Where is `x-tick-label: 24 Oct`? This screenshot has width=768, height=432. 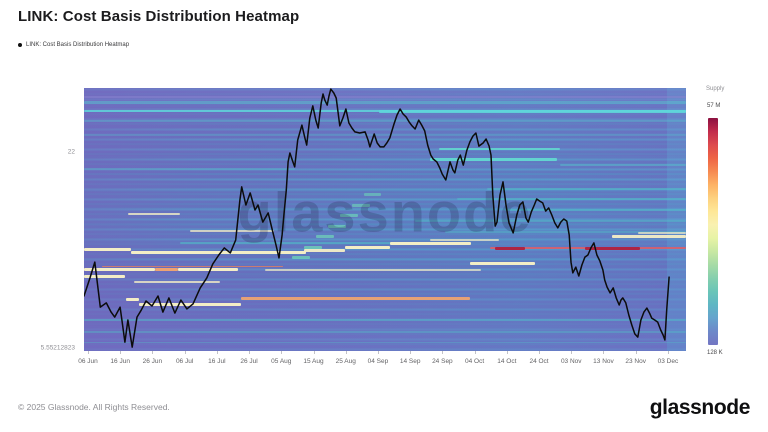
x-tick-label: 24 Oct is located at coordinates (539, 361).